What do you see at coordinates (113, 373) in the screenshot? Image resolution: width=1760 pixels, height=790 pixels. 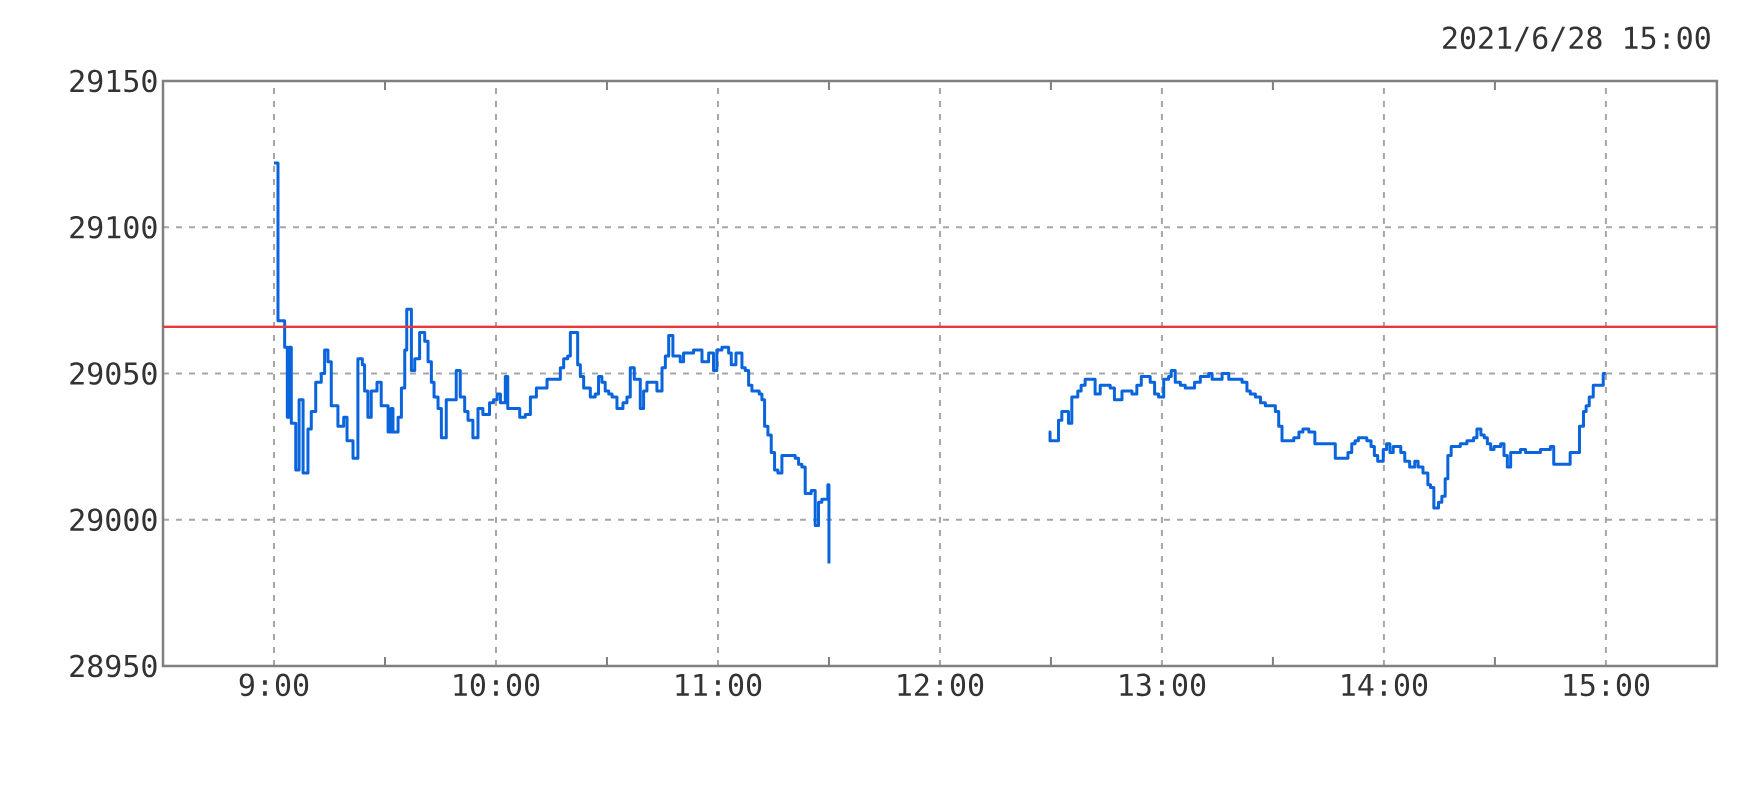 I see `y-tick-label: 29050` at bounding box center [113, 373].